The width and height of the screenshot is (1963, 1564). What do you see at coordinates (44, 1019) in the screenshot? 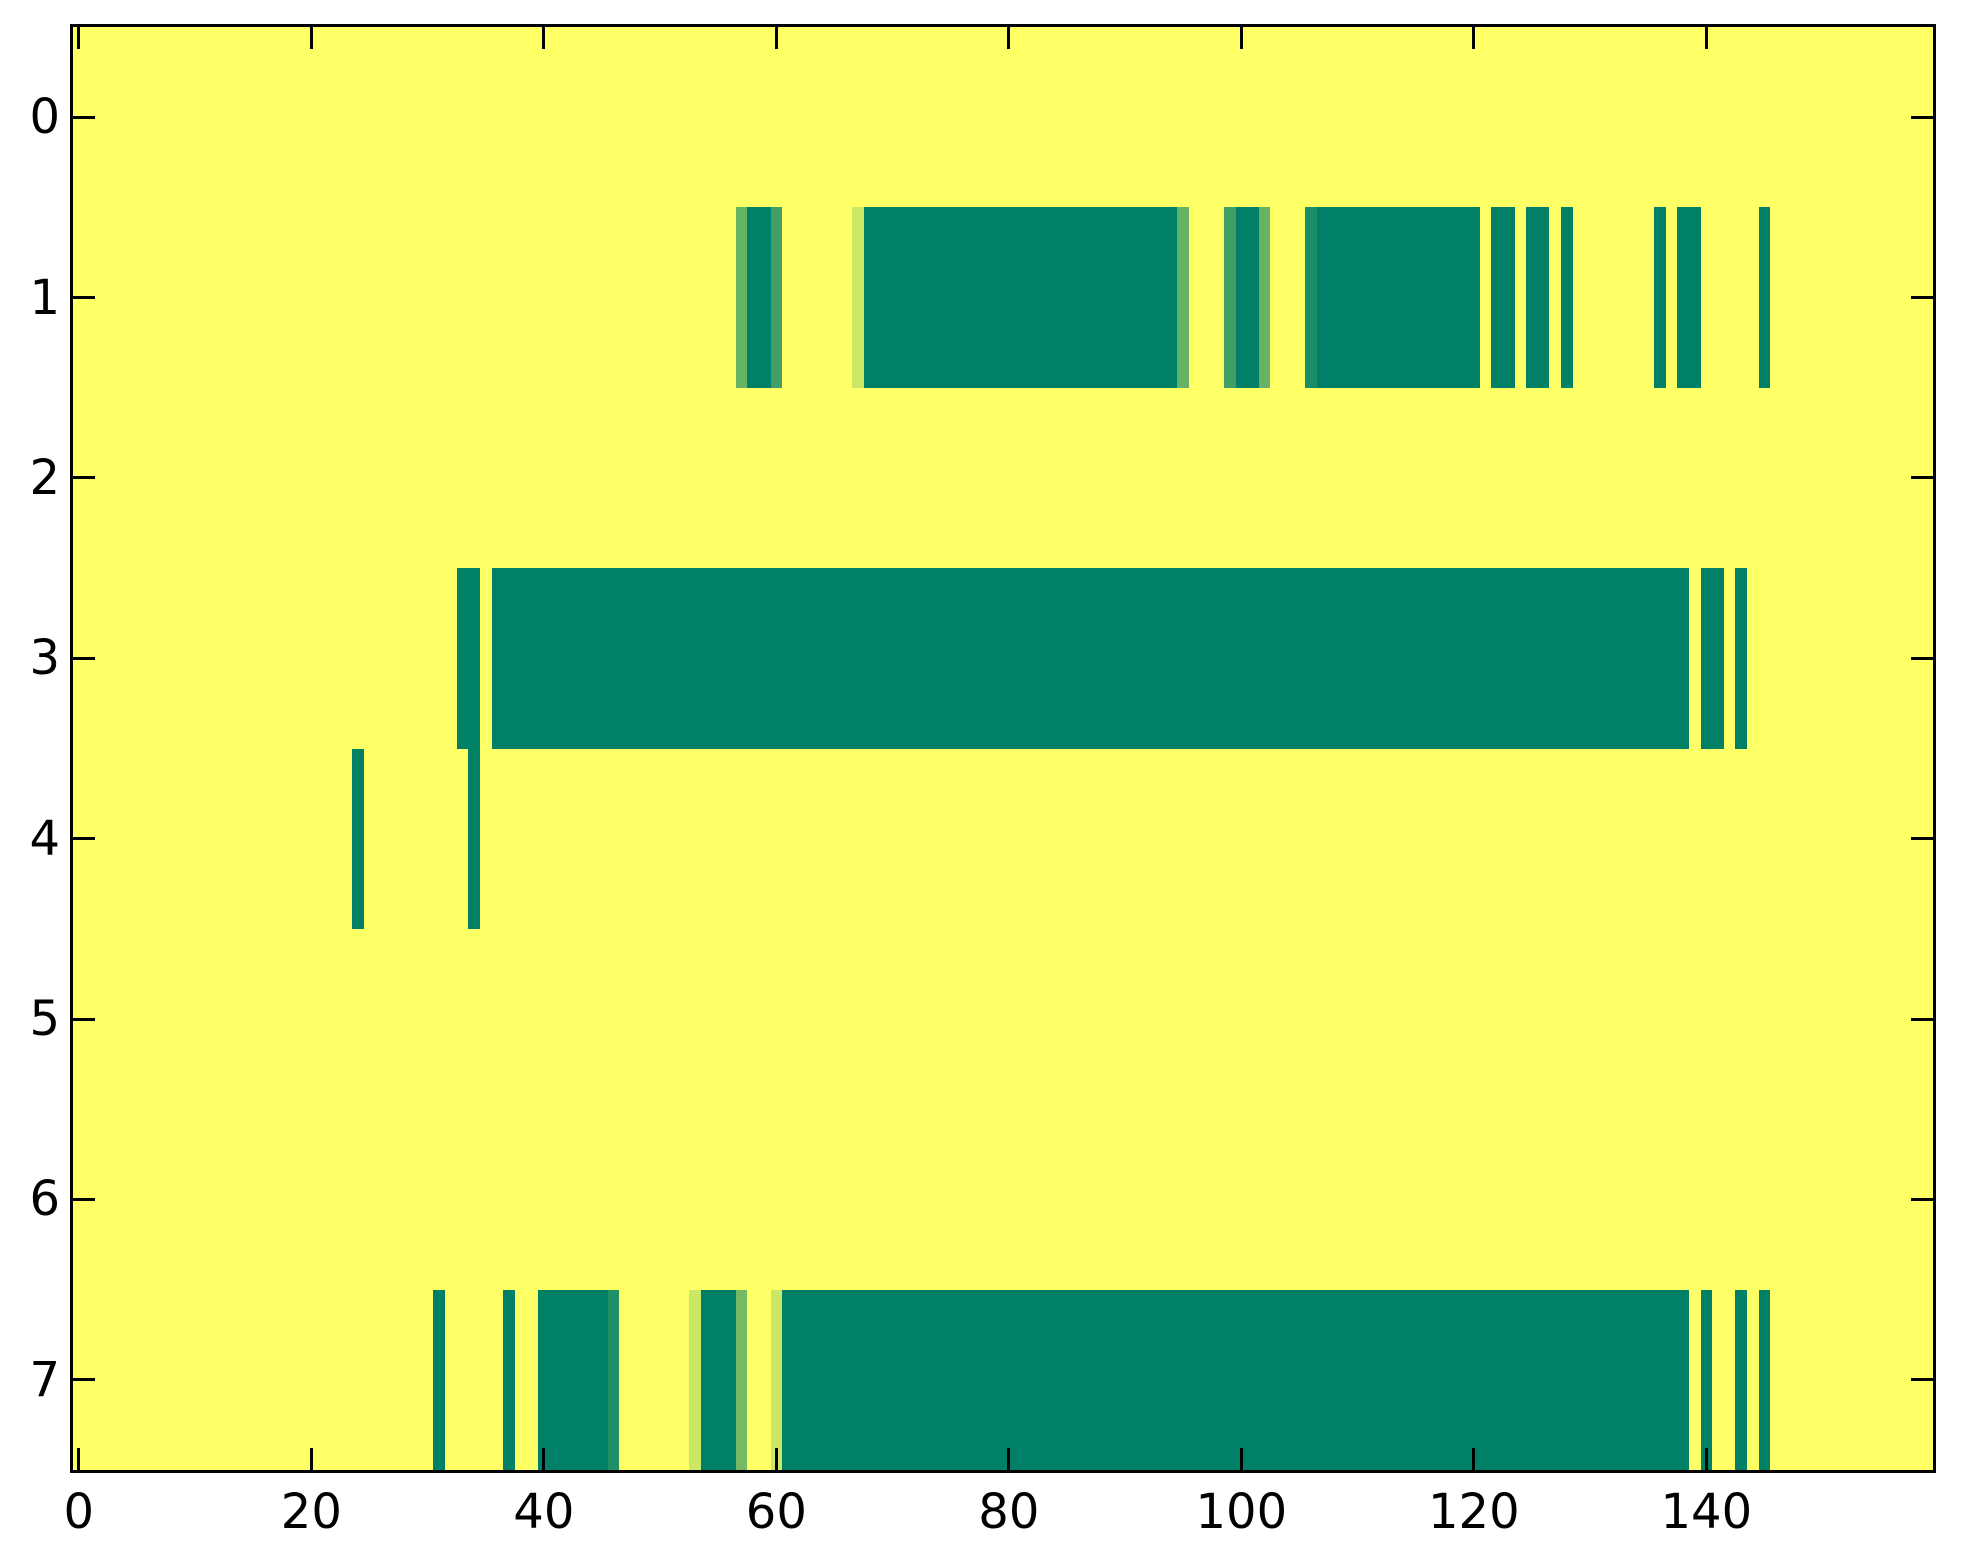
I see `y-tick-label-5: 5` at bounding box center [44, 1019].